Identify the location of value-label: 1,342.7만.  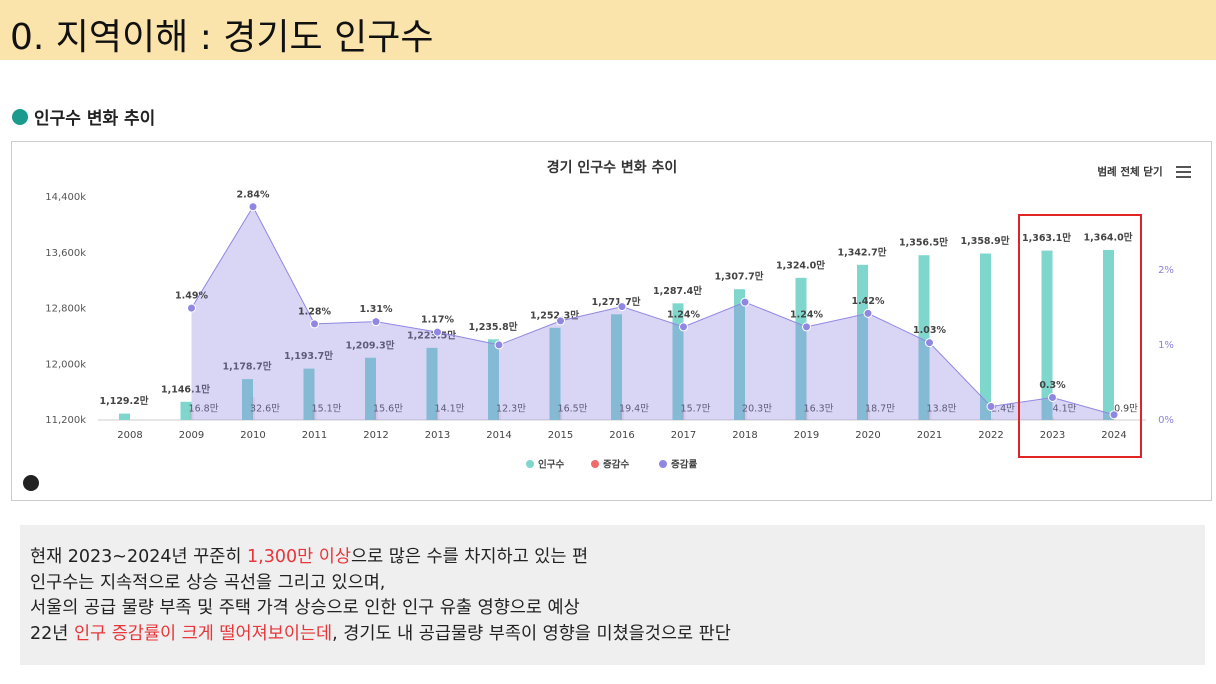
(861, 252).